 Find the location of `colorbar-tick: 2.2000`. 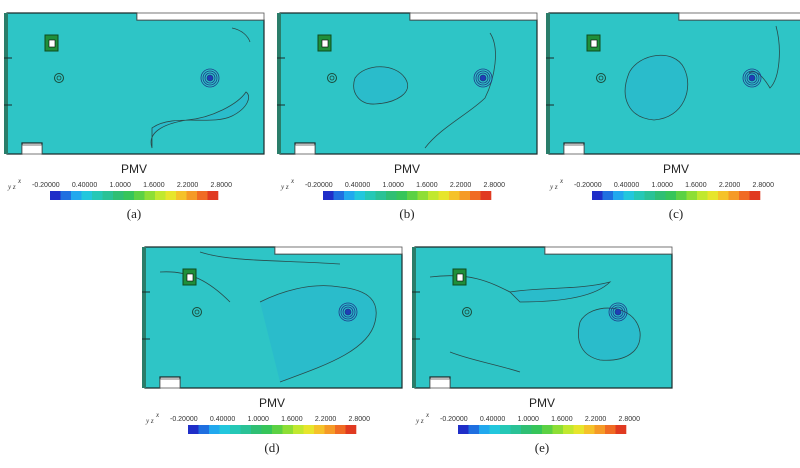

colorbar-tick: 2.2000 is located at coordinates (729, 185).